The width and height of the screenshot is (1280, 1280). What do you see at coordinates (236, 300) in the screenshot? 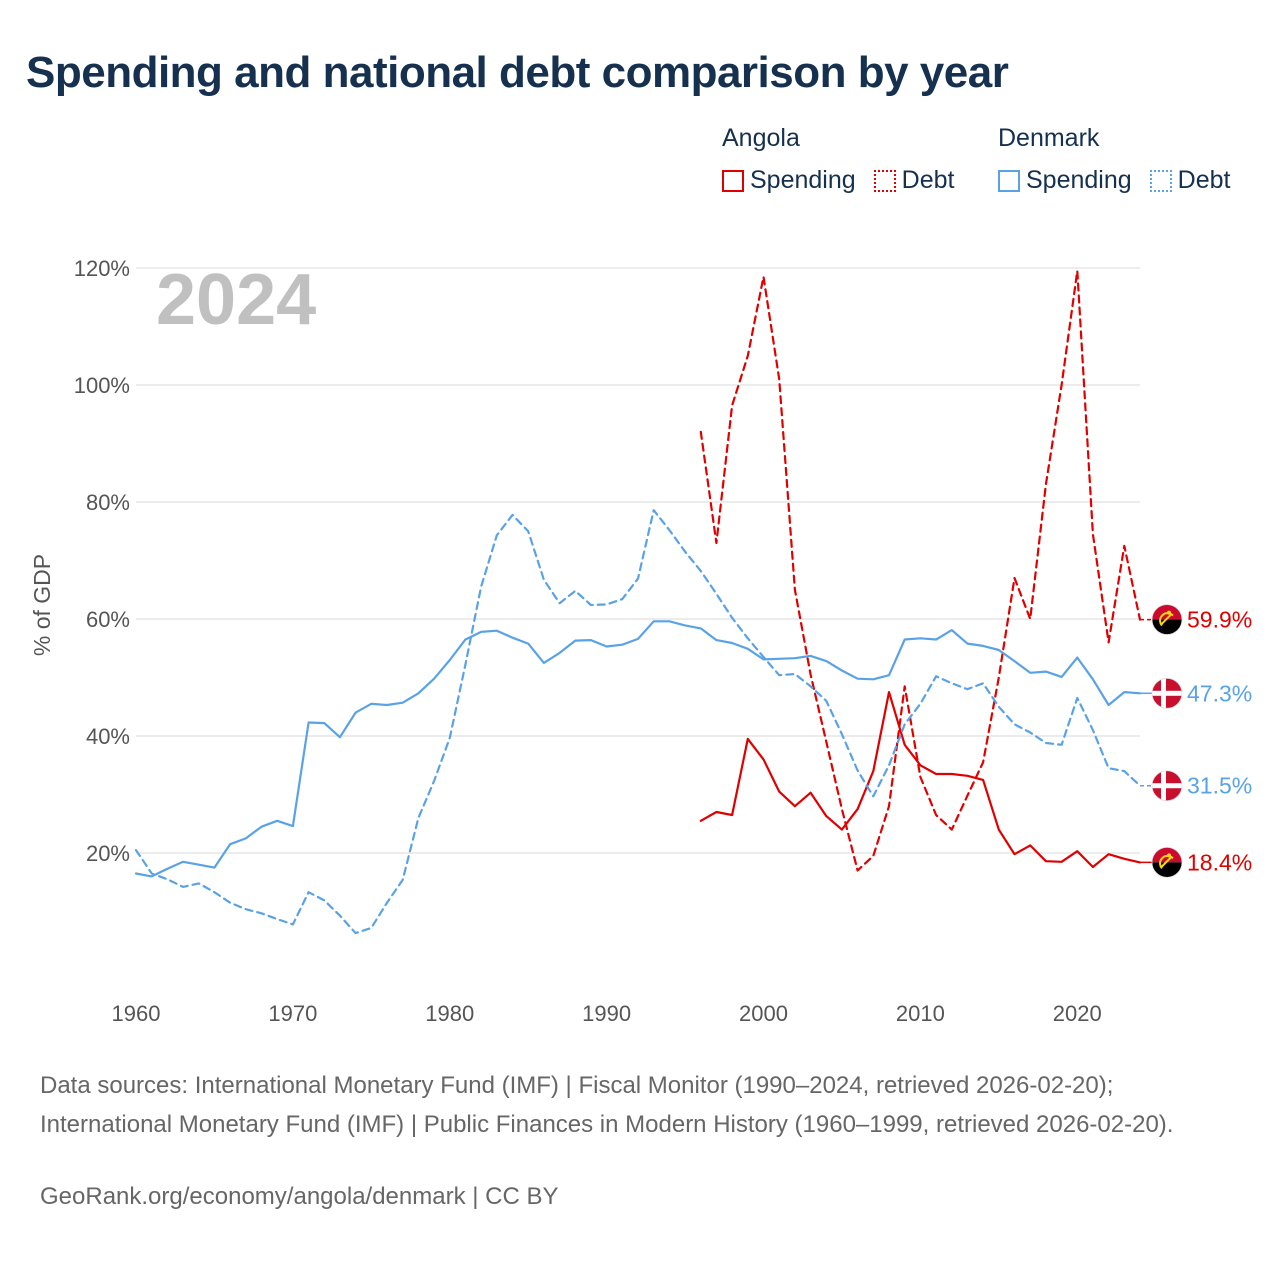
I see `current-year-label: 2024` at bounding box center [236, 300].